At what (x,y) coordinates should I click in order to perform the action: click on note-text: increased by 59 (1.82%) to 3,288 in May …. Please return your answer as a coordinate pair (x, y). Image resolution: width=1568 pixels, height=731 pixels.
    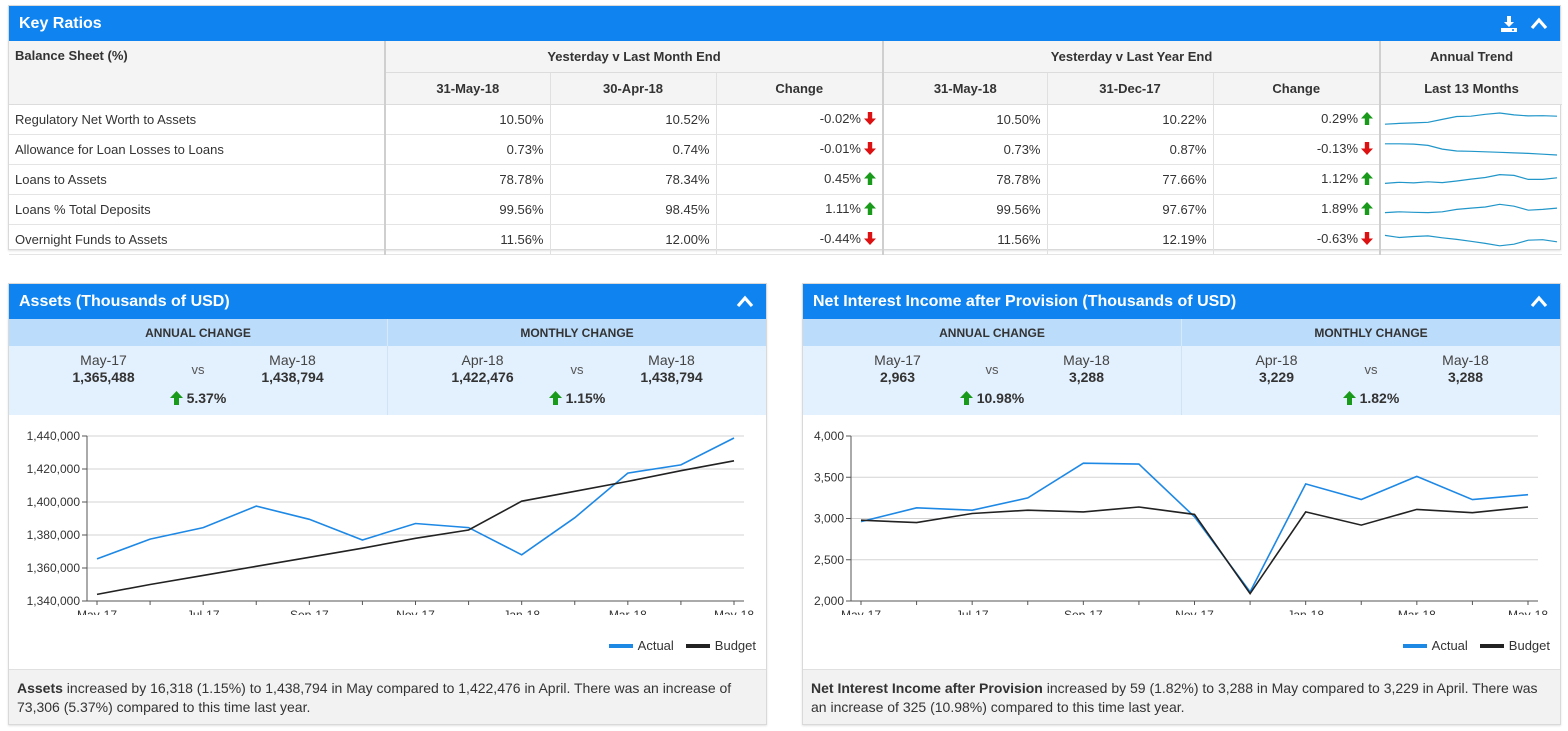
    Looking at the image, I should click on (1174, 697).